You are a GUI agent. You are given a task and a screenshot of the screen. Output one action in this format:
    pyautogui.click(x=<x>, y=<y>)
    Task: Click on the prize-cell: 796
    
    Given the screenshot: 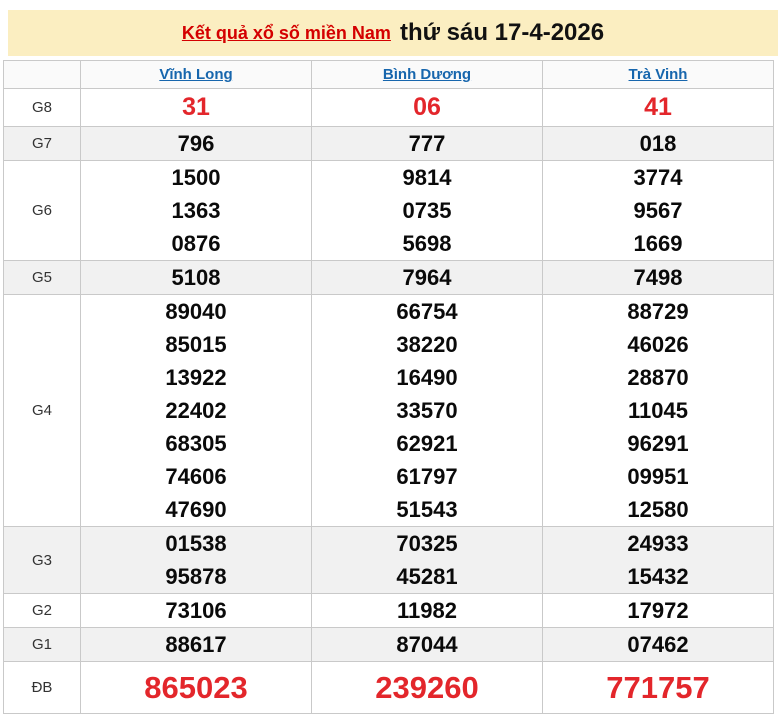 What is the action you would take?
    pyautogui.click(x=196, y=143)
    